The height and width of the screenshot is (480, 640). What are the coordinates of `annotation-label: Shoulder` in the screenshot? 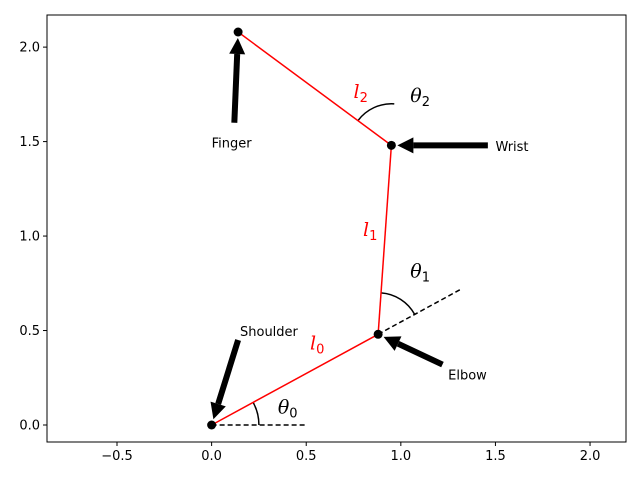 It's located at (269, 332).